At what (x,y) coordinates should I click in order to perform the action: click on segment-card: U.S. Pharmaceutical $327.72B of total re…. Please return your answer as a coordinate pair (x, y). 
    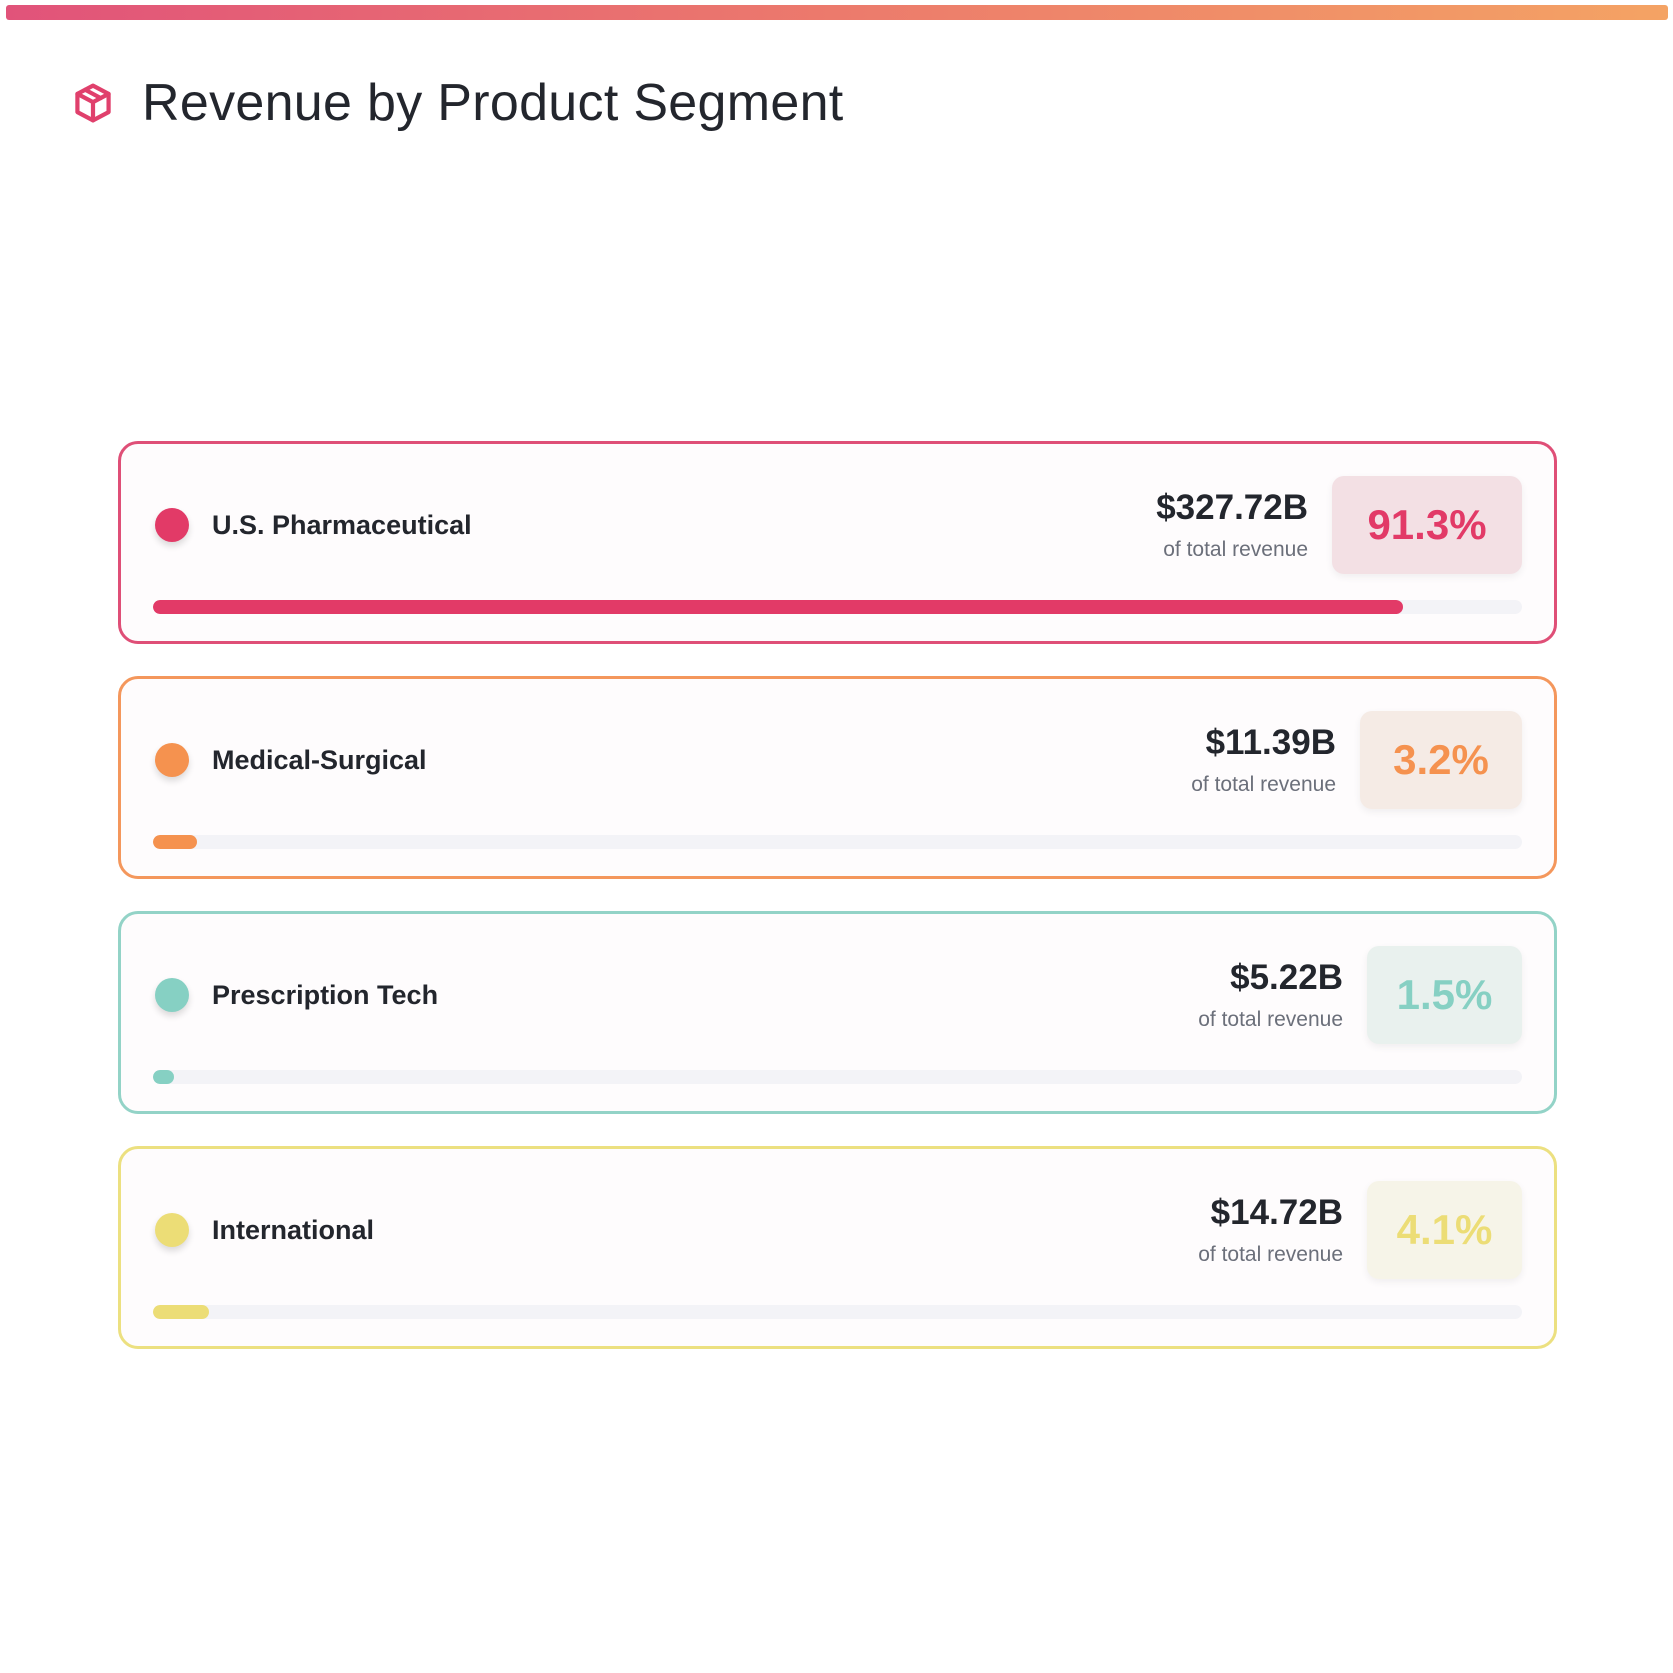
    Looking at the image, I should click on (837, 542).